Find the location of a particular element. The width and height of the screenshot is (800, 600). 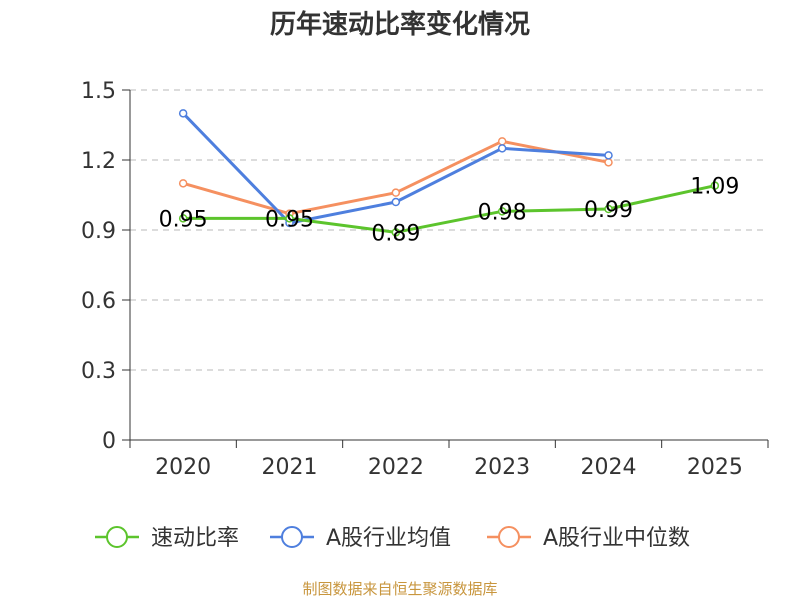

data-label: 0.89 is located at coordinates (395, 233).